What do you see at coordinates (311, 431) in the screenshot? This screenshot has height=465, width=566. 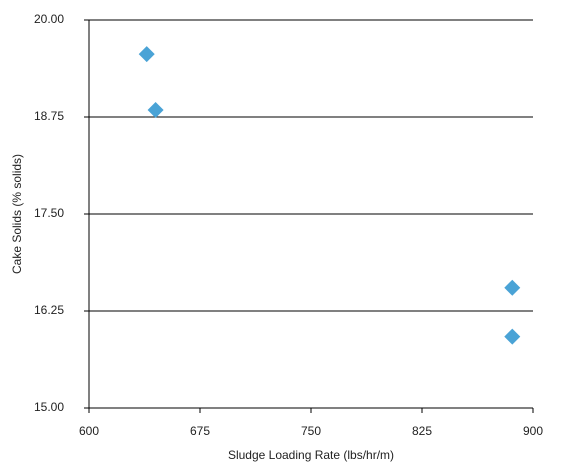 I see `x-tick-label: 750` at bounding box center [311, 431].